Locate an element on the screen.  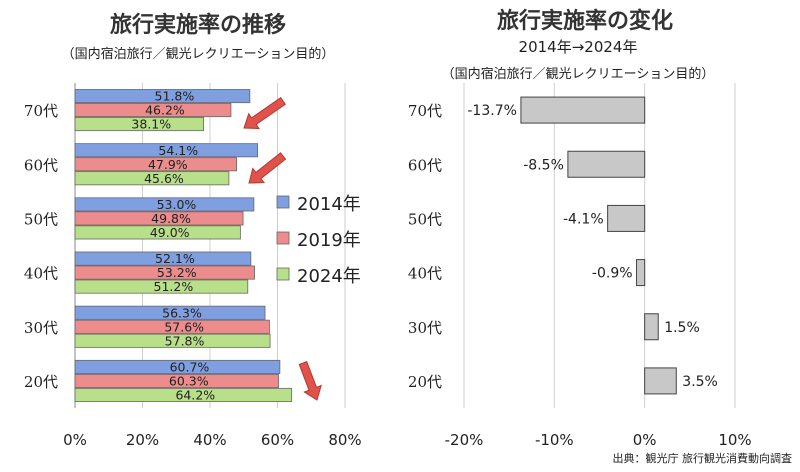
left-x-tick-label: 0% is located at coordinates (75, 440).